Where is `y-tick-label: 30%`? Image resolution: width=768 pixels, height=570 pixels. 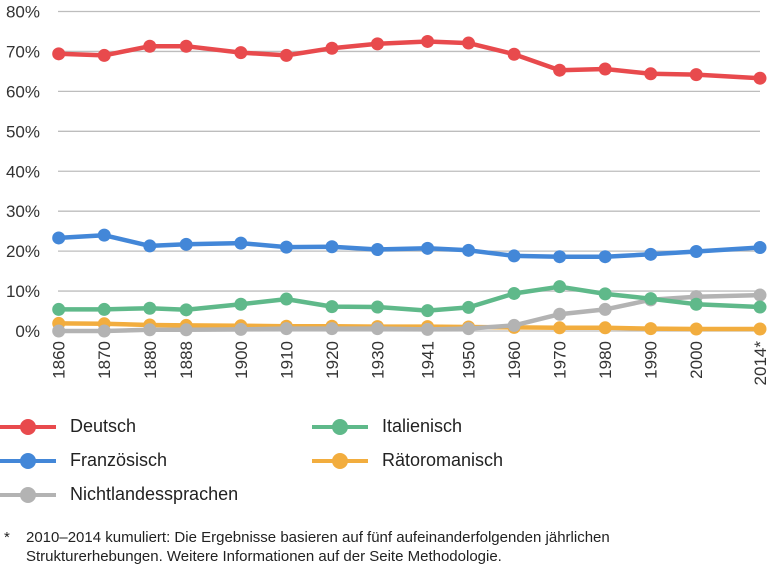
y-tick-label: 30% is located at coordinates (23, 211).